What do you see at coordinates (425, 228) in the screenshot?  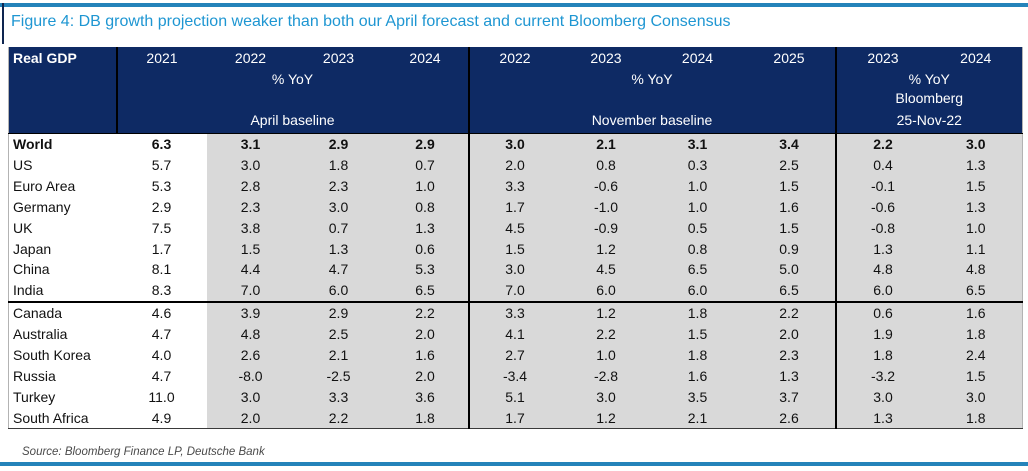 I see `cell-april-3: 1.3` at bounding box center [425, 228].